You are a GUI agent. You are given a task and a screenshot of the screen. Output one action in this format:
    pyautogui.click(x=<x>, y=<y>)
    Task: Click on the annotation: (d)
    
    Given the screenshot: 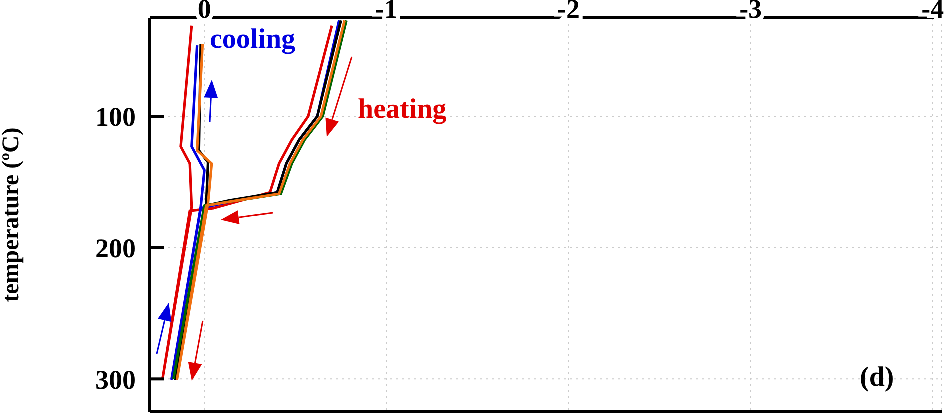 What is the action you would take?
    pyautogui.click(x=877, y=378)
    